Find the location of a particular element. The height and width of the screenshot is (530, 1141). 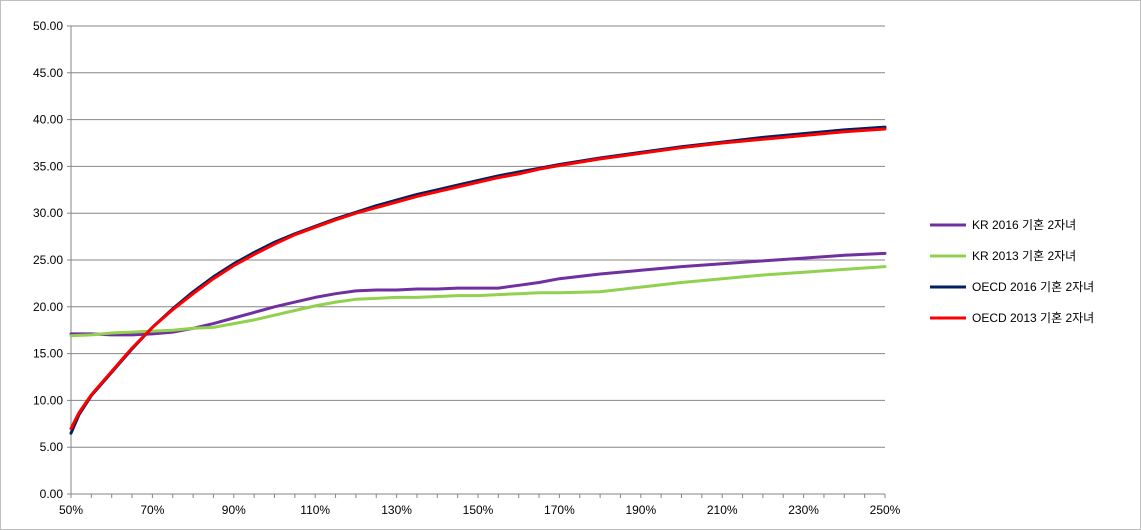

y-tick-label: 45.00 is located at coordinates (48, 73).